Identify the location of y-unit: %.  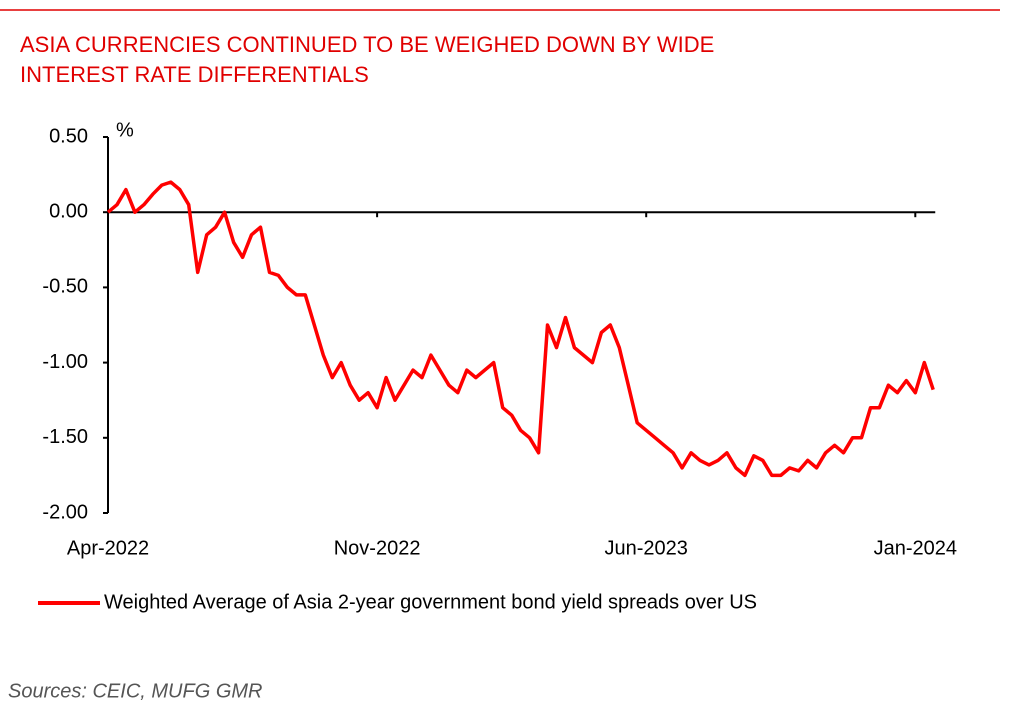
(125, 130).